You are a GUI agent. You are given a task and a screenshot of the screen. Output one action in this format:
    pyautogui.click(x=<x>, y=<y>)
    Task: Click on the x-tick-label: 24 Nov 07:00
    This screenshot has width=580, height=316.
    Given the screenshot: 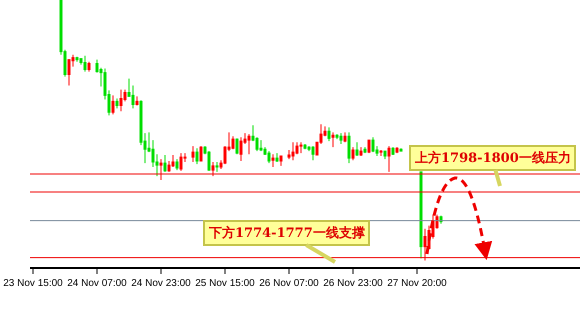 What is the action you would take?
    pyautogui.click(x=97, y=283)
    